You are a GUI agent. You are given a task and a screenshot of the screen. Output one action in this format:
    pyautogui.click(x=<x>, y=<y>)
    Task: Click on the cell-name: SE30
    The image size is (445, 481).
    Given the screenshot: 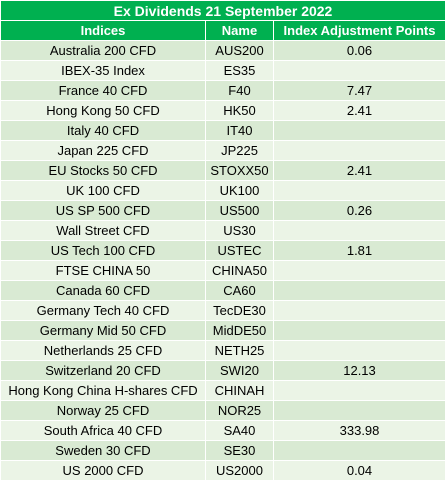 What is the action you would take?
    pyautogui.click(x=239, y=450)
    